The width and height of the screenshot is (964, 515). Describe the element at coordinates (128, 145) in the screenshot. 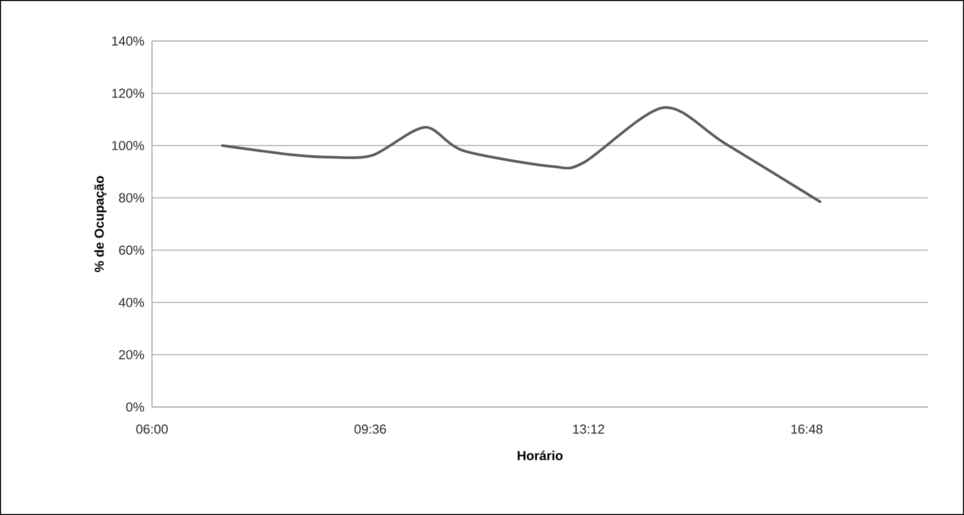

I see `y-tick-label: 100%` at that location.